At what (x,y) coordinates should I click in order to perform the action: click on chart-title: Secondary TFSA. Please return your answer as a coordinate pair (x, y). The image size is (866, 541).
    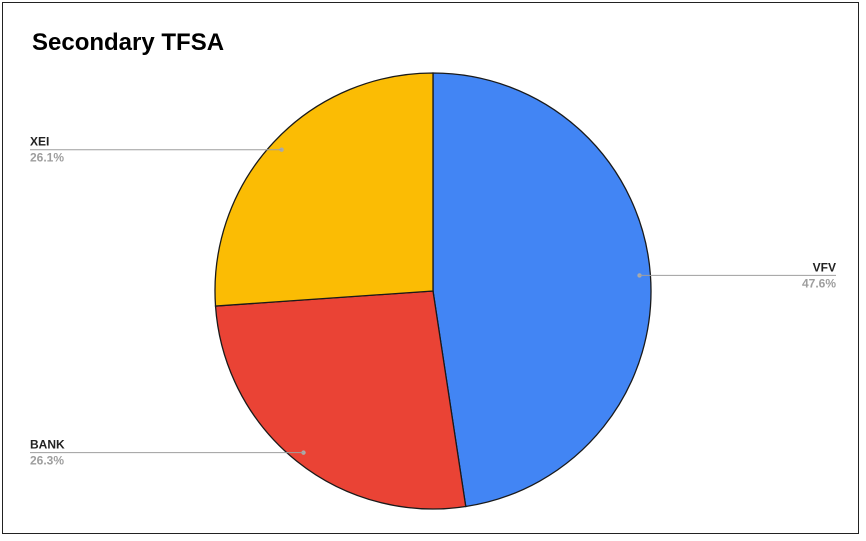
    Looking at the image, I should click on (128, 42).